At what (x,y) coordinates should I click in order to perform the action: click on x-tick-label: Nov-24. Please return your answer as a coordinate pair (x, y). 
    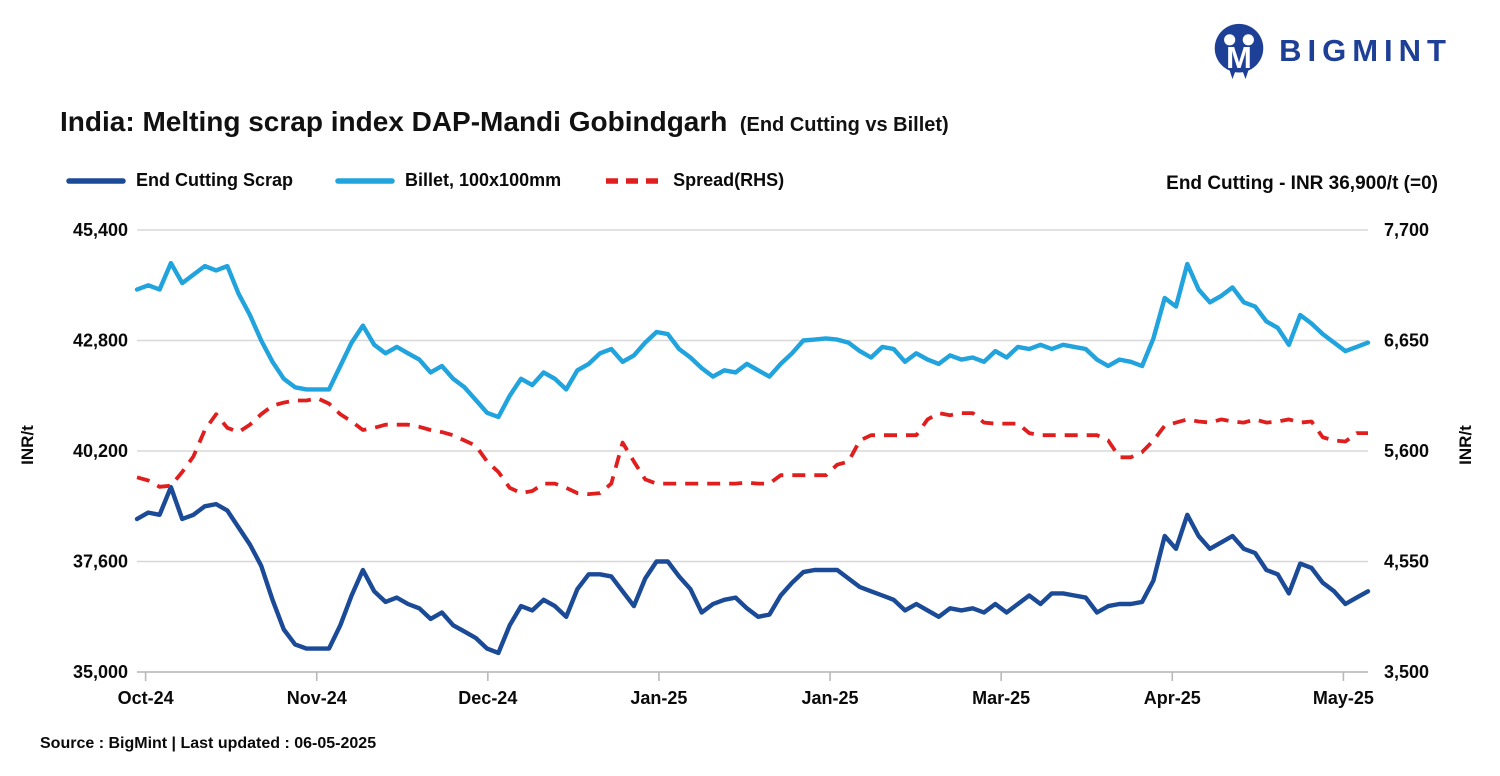
    Looking at the image, I should click on (317, 698).